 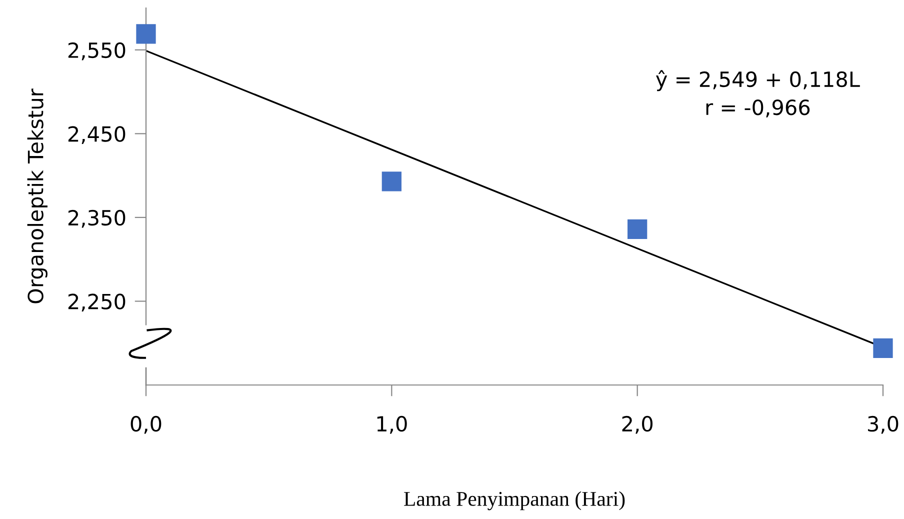 What do you see at coordinates (97, 51) in the screenshot?
I see `y-tick-label: 2,550` at bounding box center [97, 51].